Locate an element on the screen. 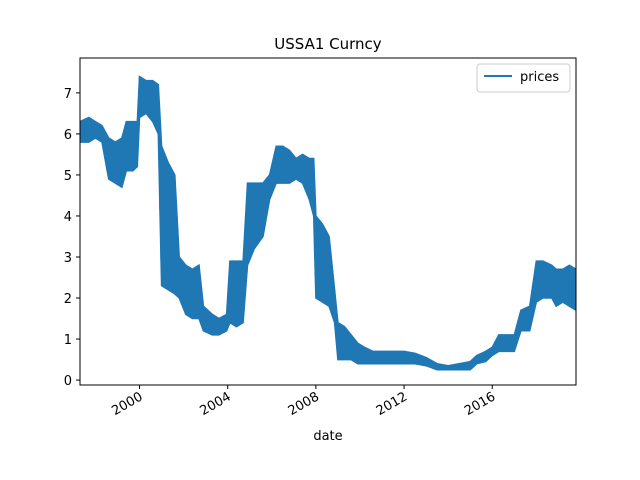  x-tick-label: 2012 is located at coordinates (392, 404).